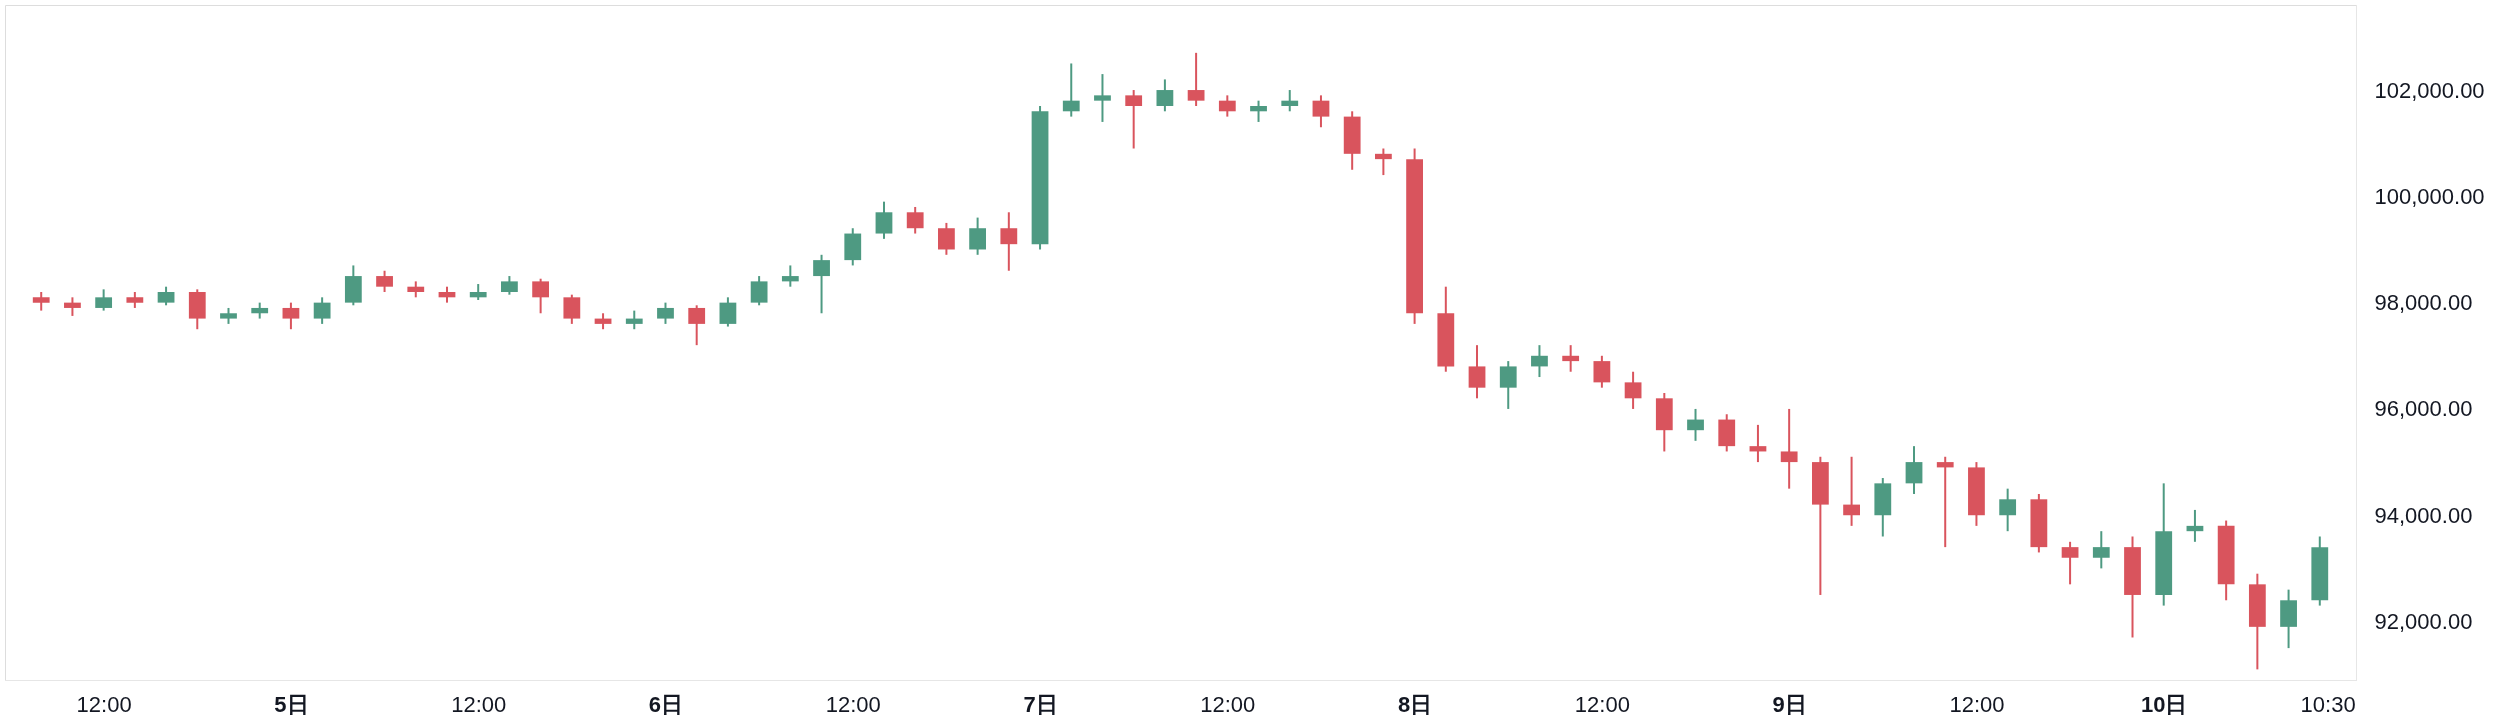 The width and height of the screenshot is (2498, 728). Describe the element at coordinates (2423, 303) in the screenshot. I see `y-tick-label: 98,000.00` at that location.